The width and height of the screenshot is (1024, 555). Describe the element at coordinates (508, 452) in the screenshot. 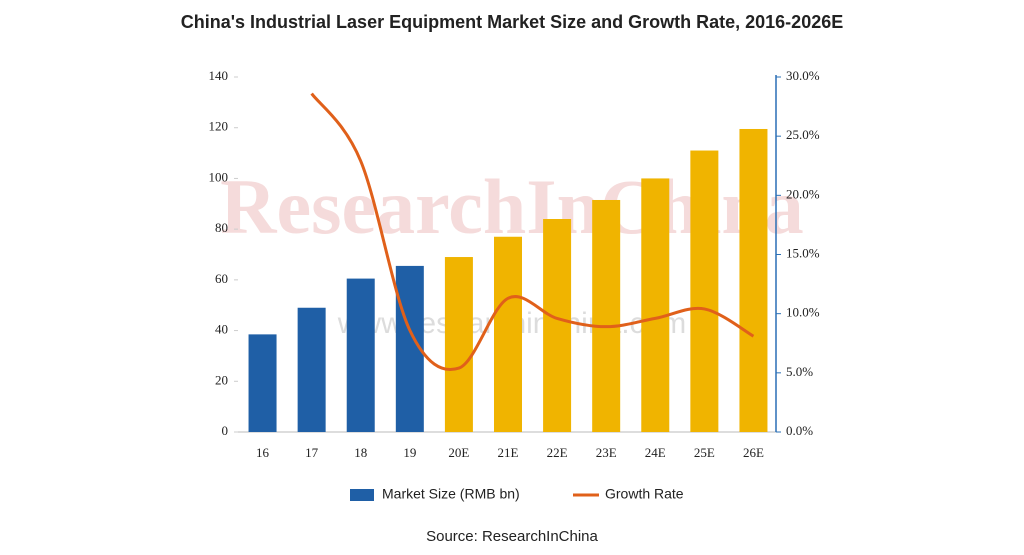

I see `x-tick-label: 21E` at that location.